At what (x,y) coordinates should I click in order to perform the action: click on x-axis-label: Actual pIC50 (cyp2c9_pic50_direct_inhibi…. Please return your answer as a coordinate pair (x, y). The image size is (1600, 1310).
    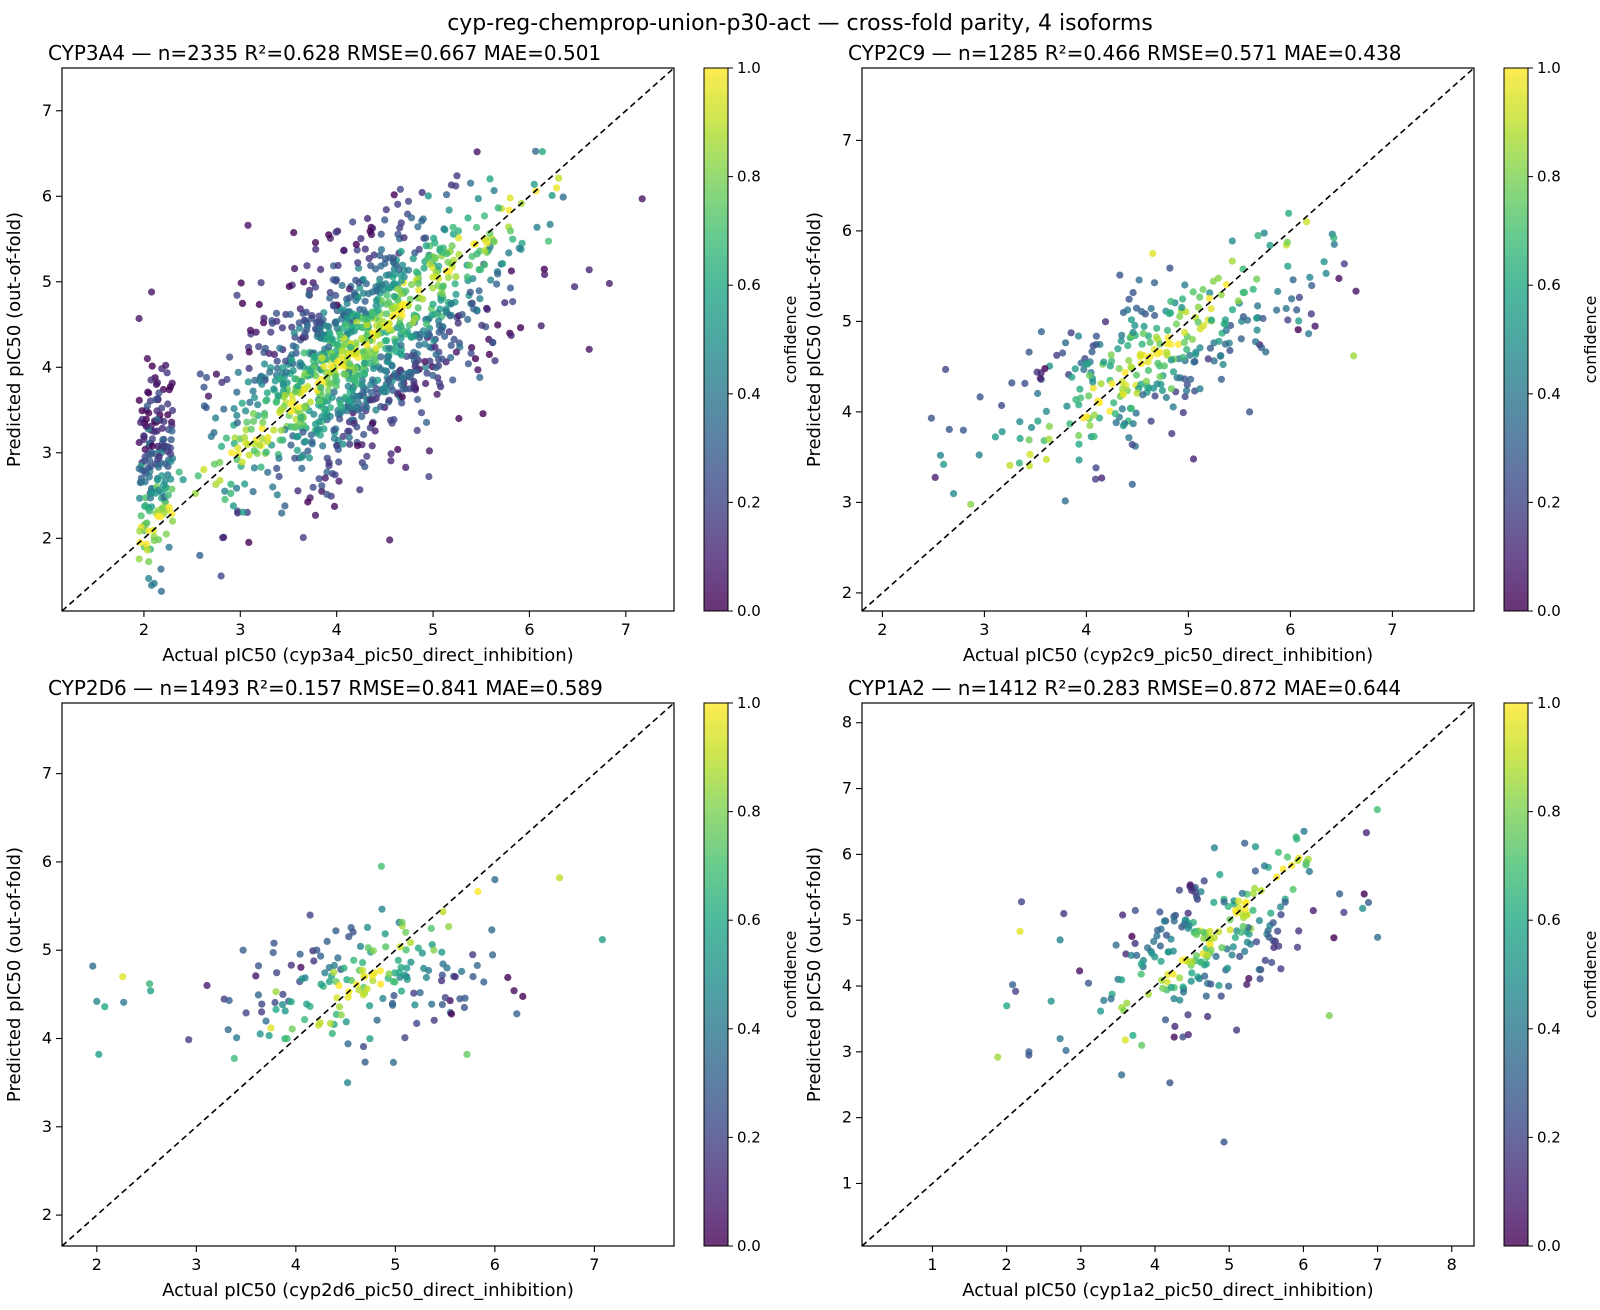
    Looking at the image, I should click on (1168, 655).